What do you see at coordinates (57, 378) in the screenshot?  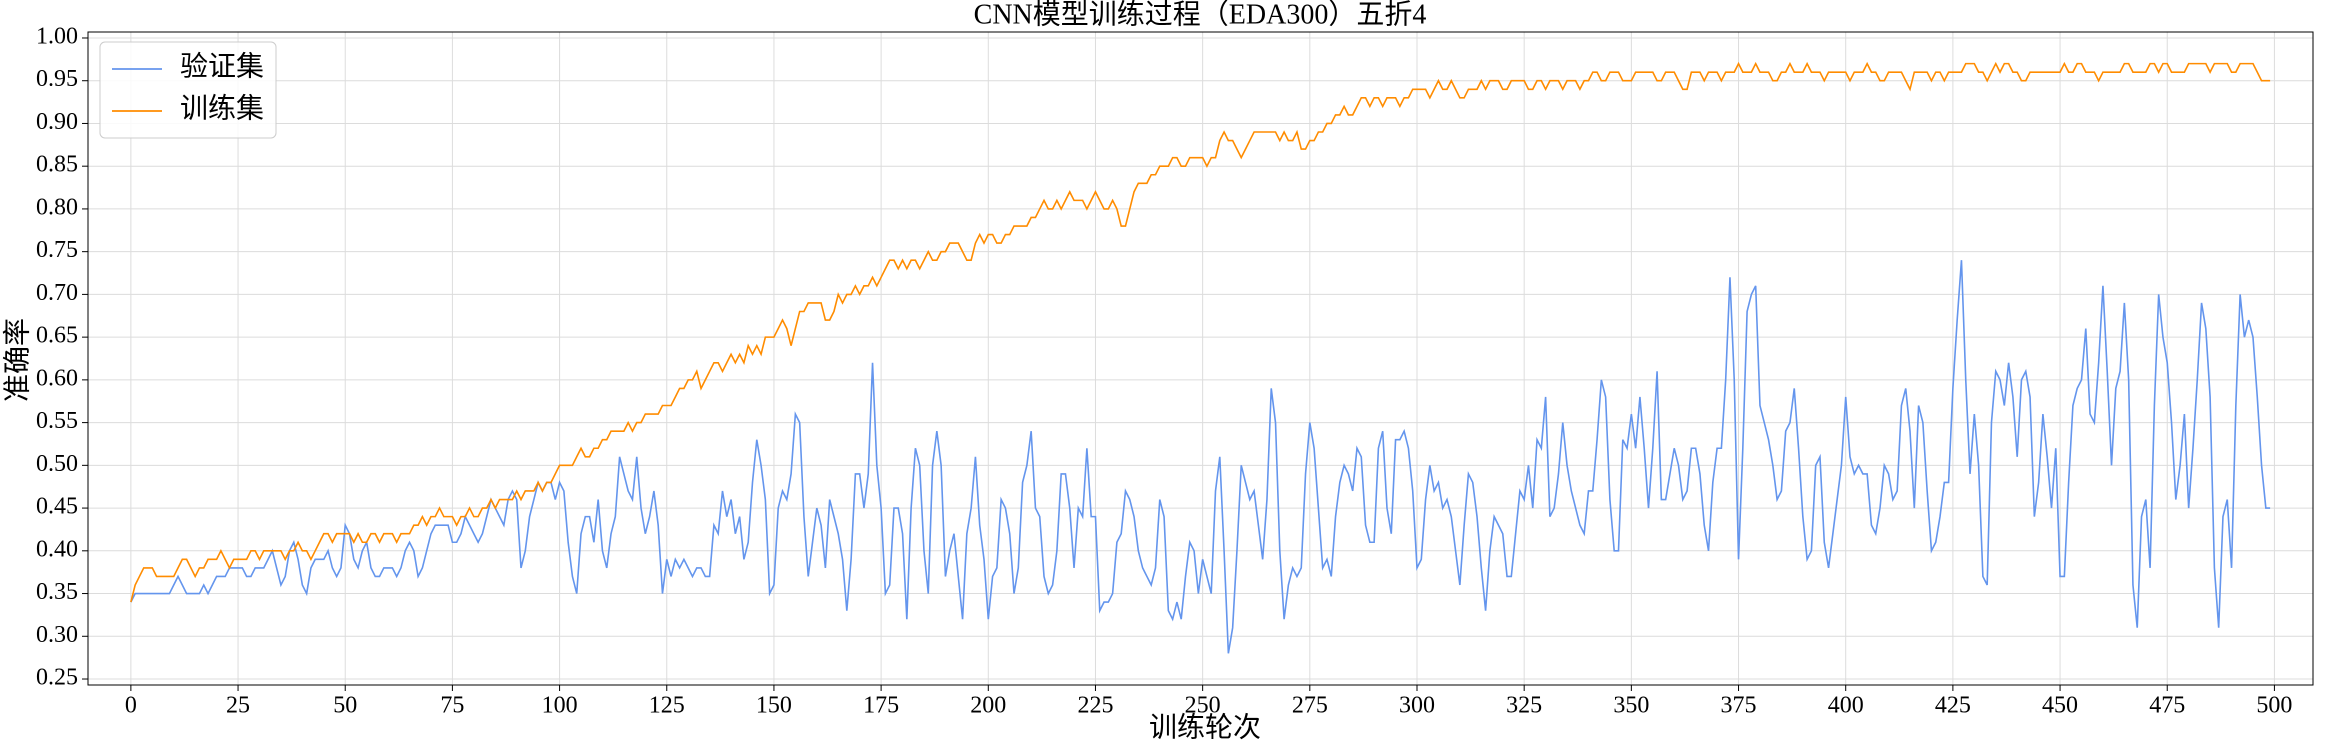 I see `y-tick-label: 0.60` at bounding box center [57, 378].